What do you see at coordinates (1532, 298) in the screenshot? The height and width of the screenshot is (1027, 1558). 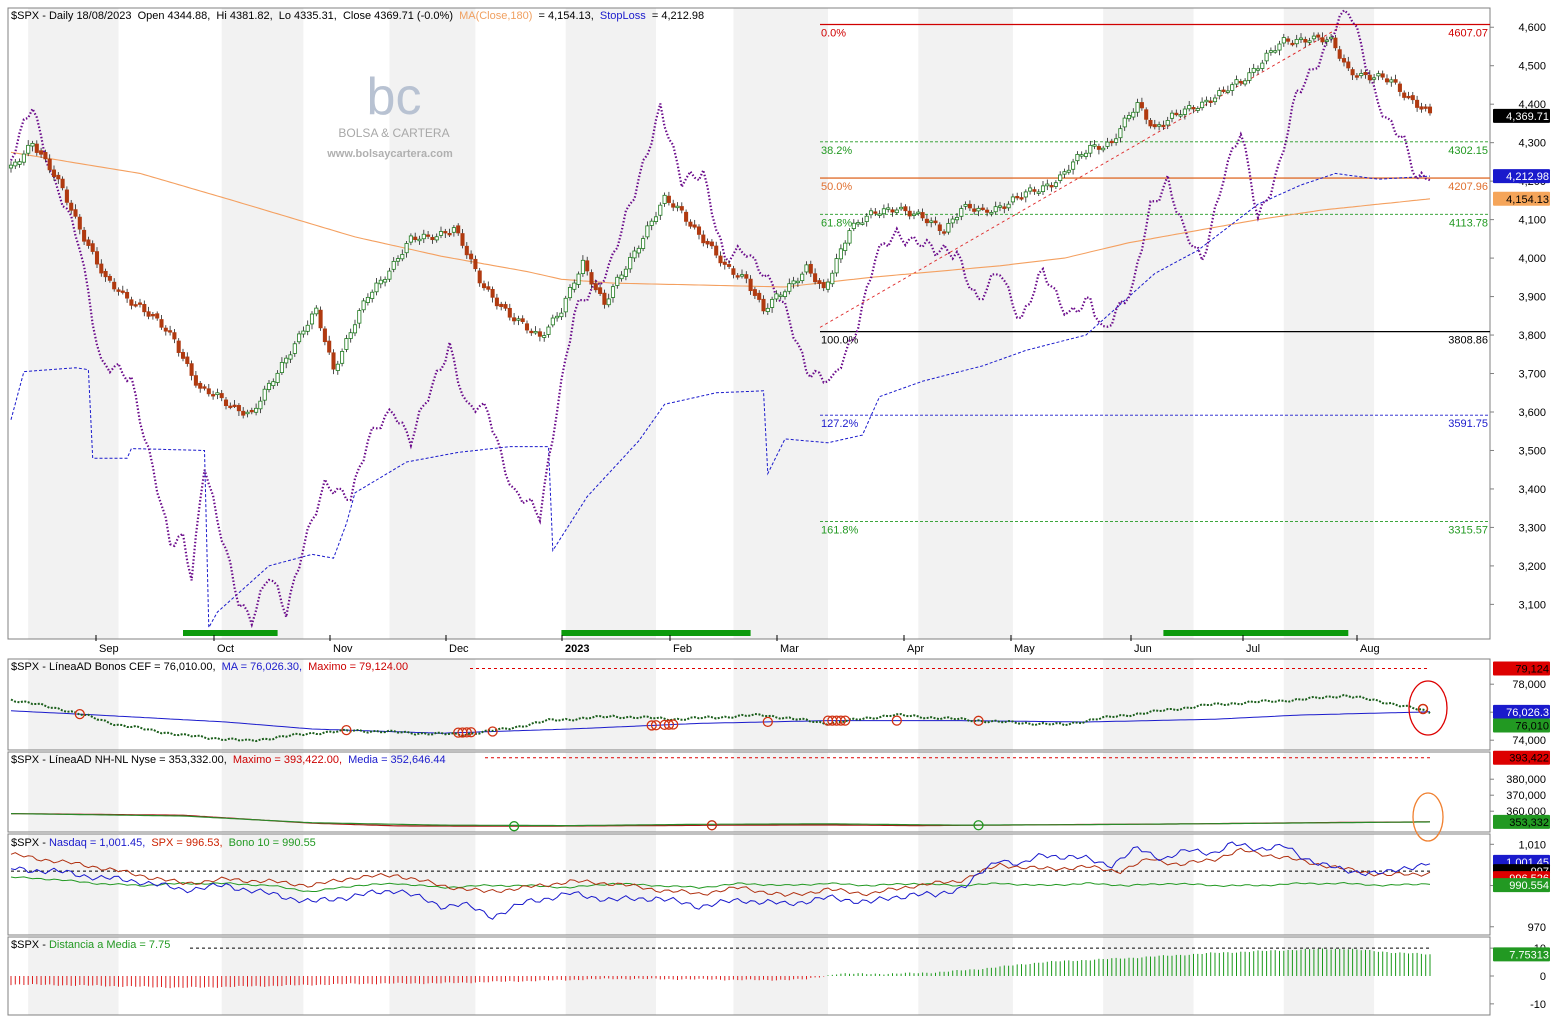 I see `axis-tick-label: 3,900` at bounding box center [1532, 298].